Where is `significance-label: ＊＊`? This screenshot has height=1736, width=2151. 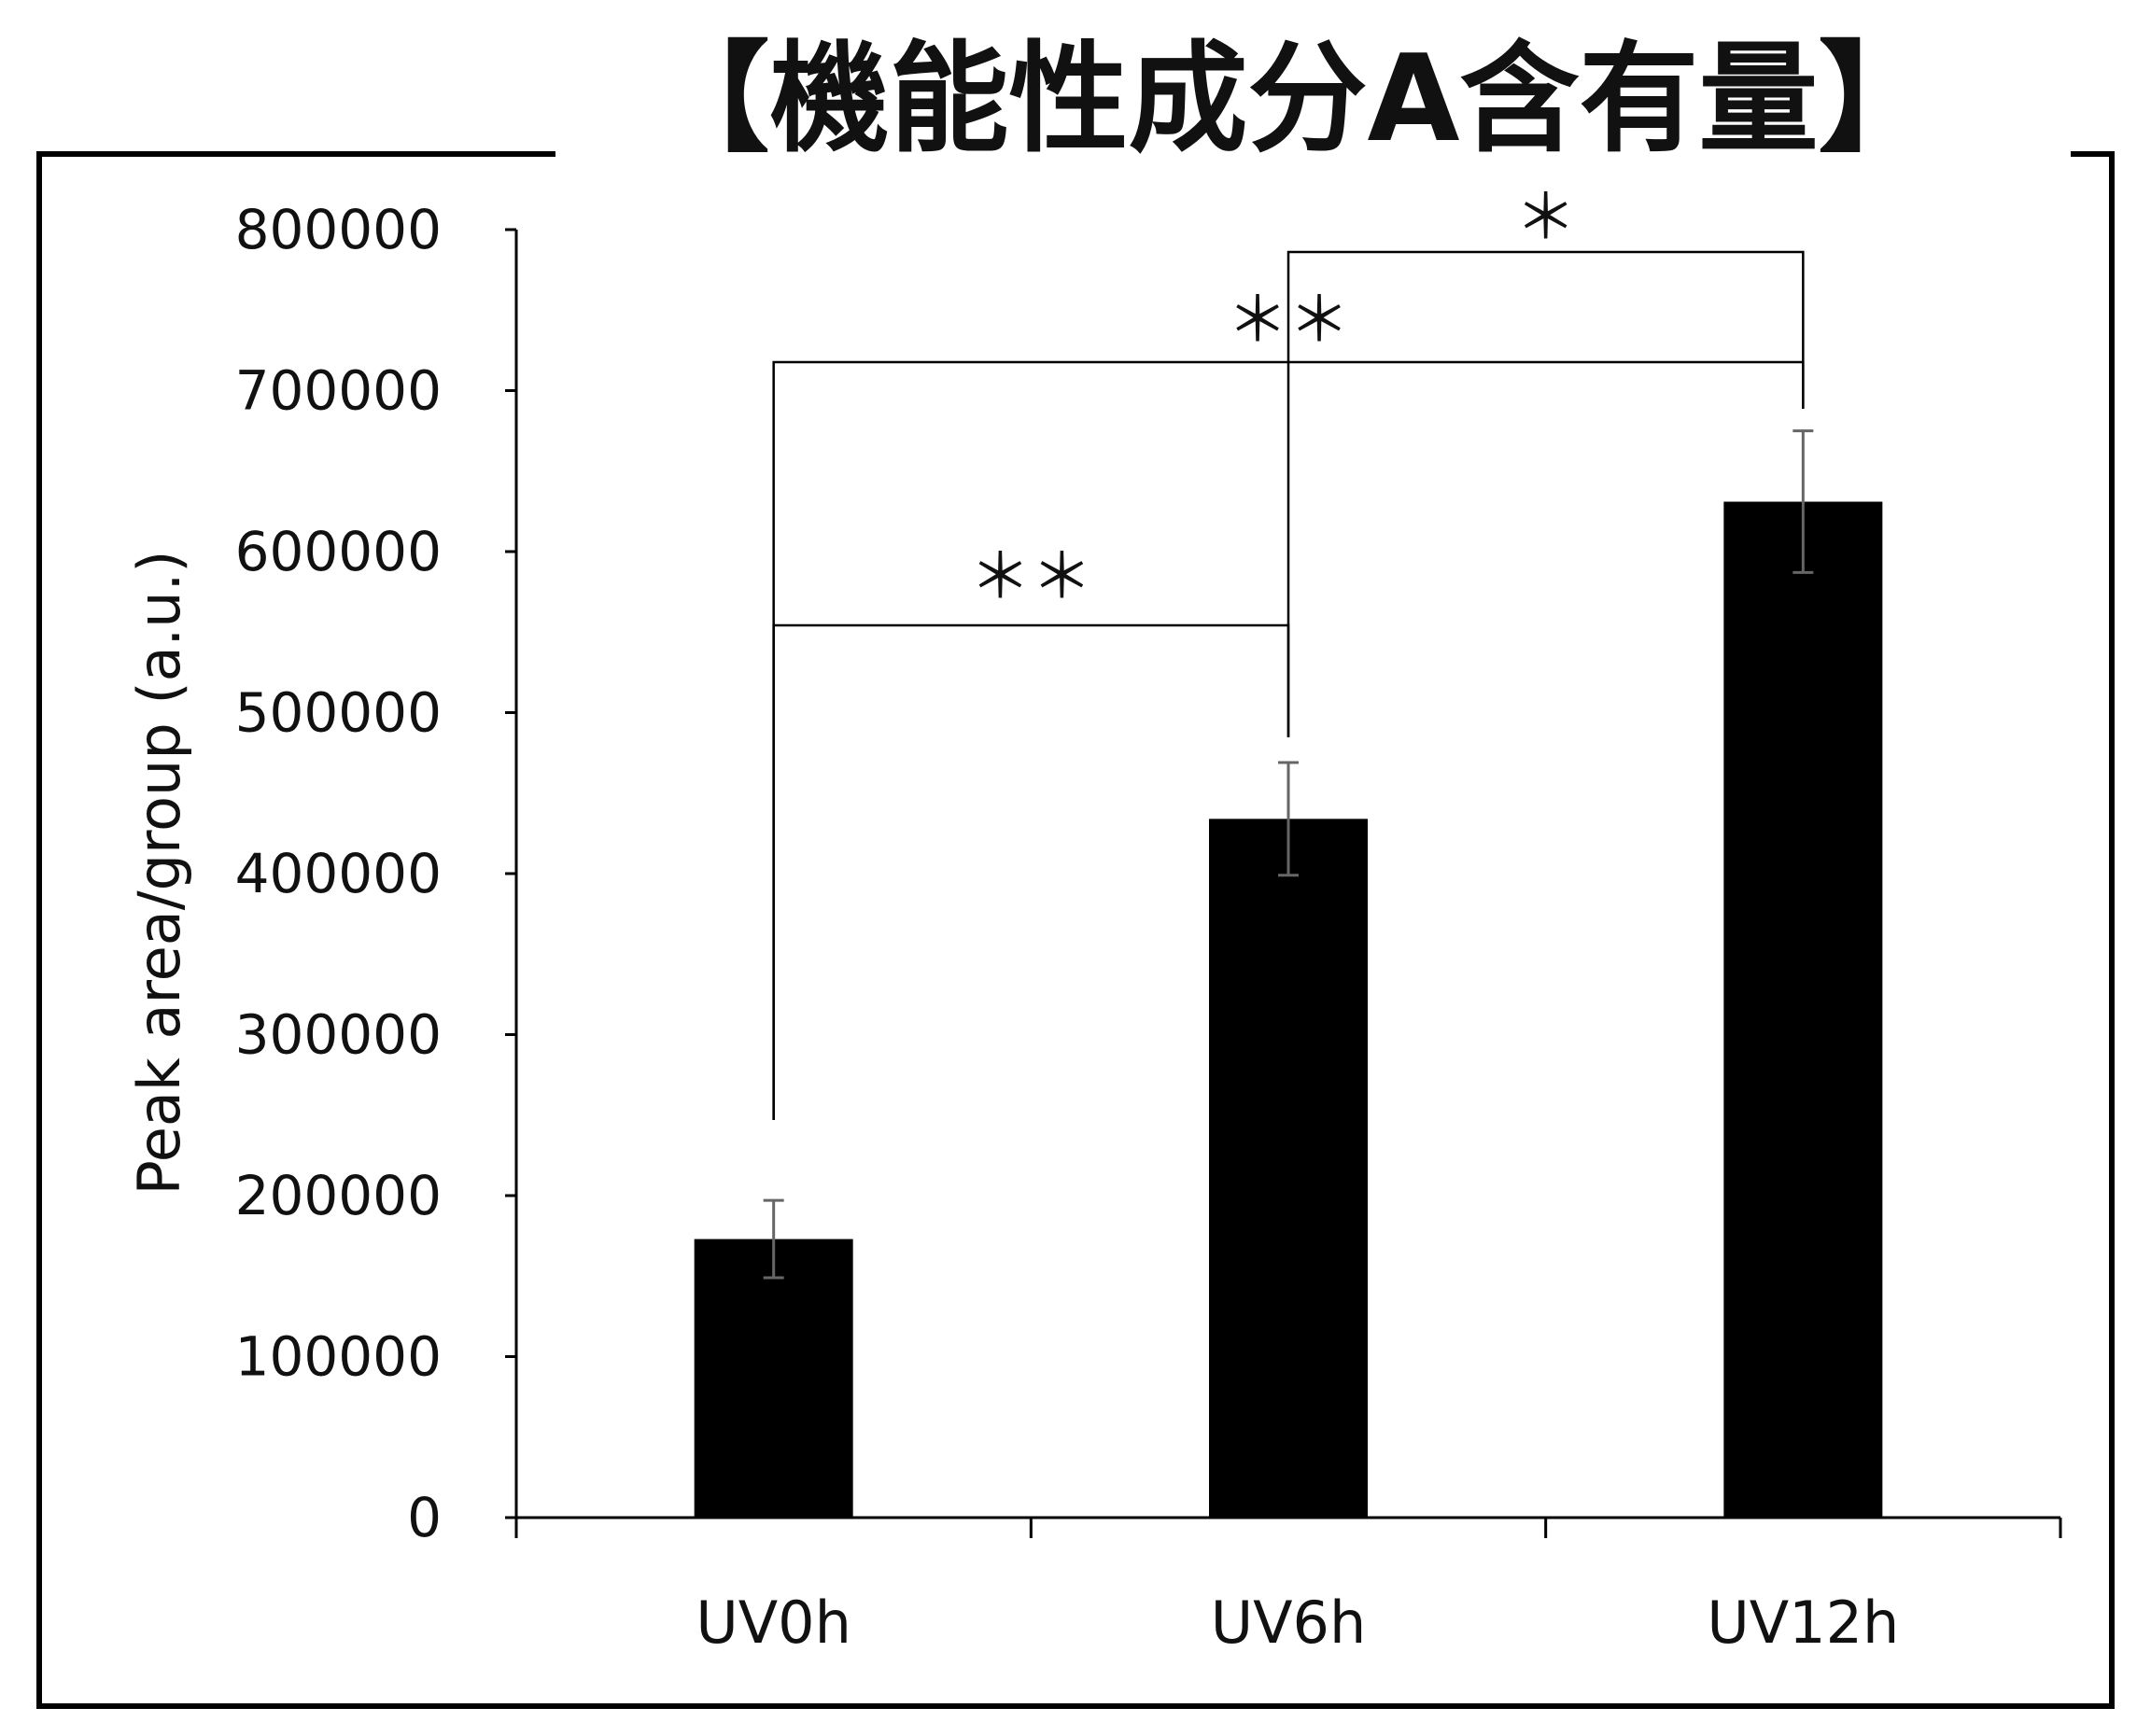 significance-label: ＊＊ is located at coordinates (1030, 576).